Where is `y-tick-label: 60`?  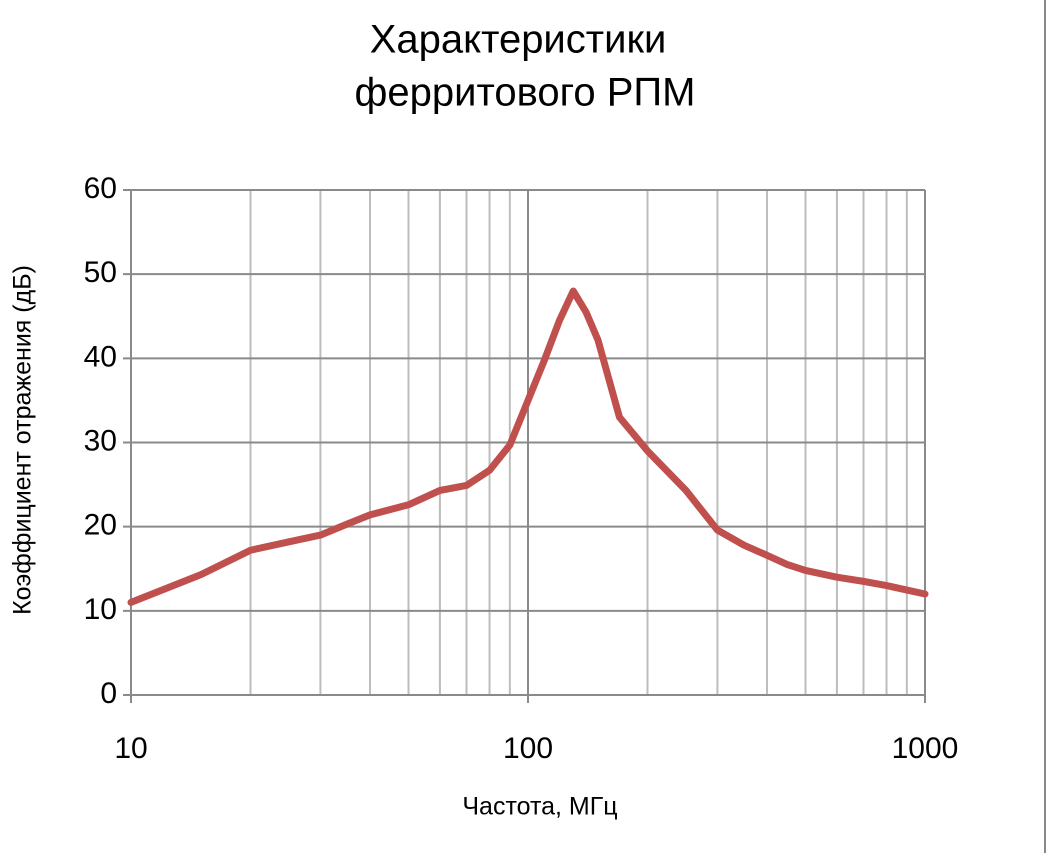 y-tick-label: 60 is located at coordinates (100, 188).